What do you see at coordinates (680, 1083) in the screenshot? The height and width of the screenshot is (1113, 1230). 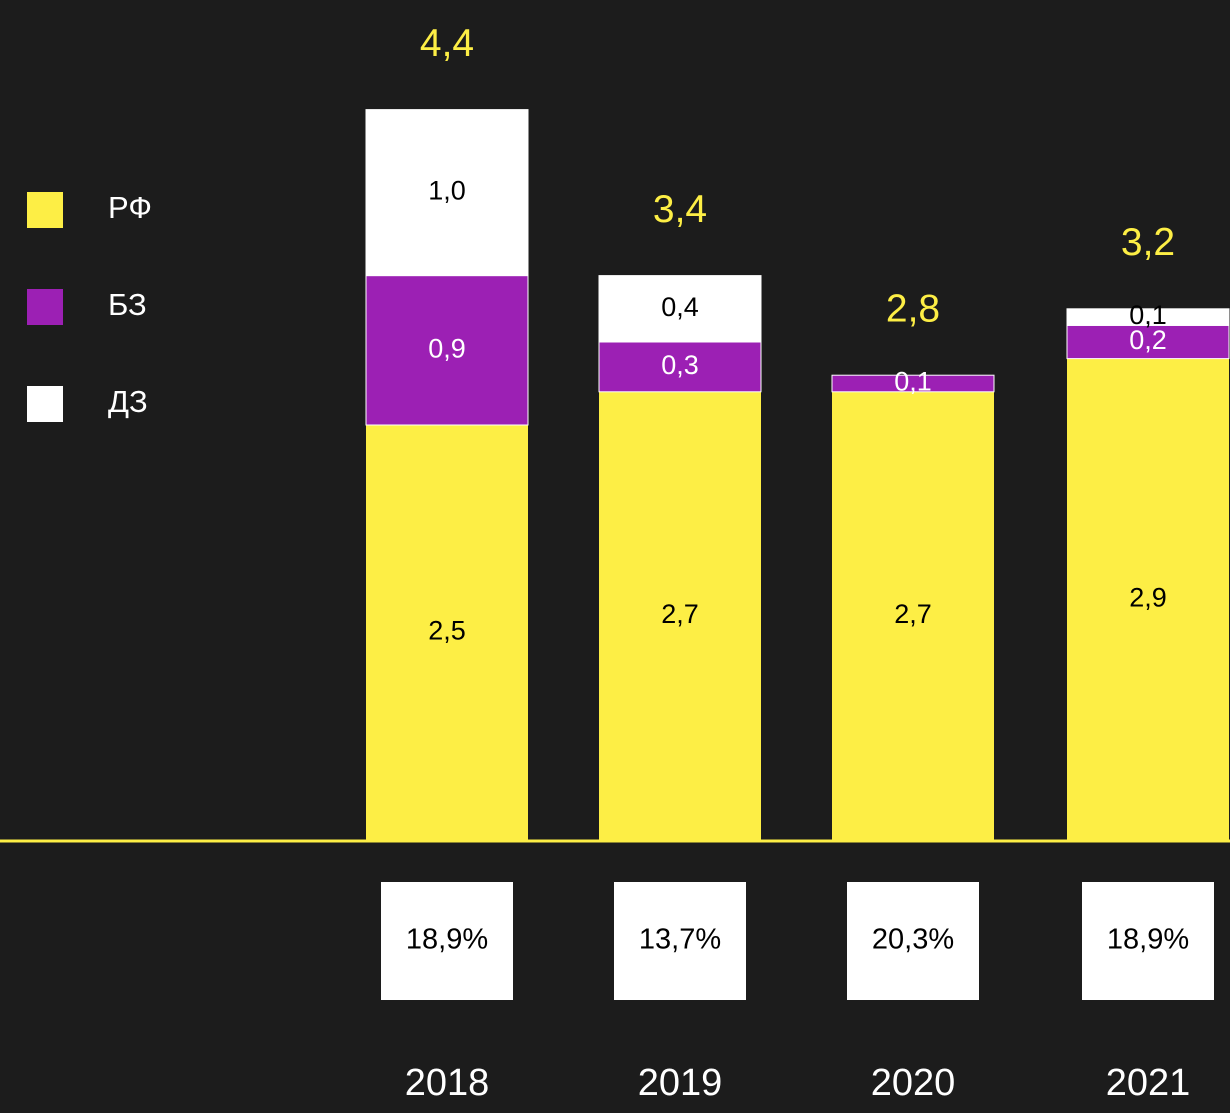 I see `x-tick-label: 2019` at bounding box center [680, 1083].